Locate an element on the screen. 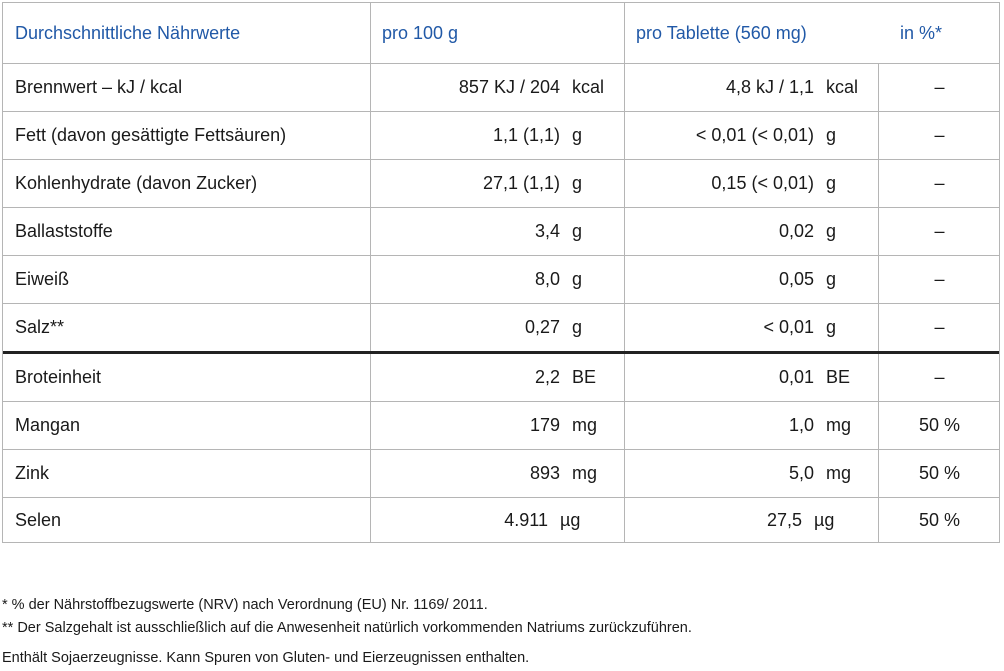 This screenshot has height=671, width=1004. value-per-100g: 1,1 (1,1) is located at coordinates (526, 135).